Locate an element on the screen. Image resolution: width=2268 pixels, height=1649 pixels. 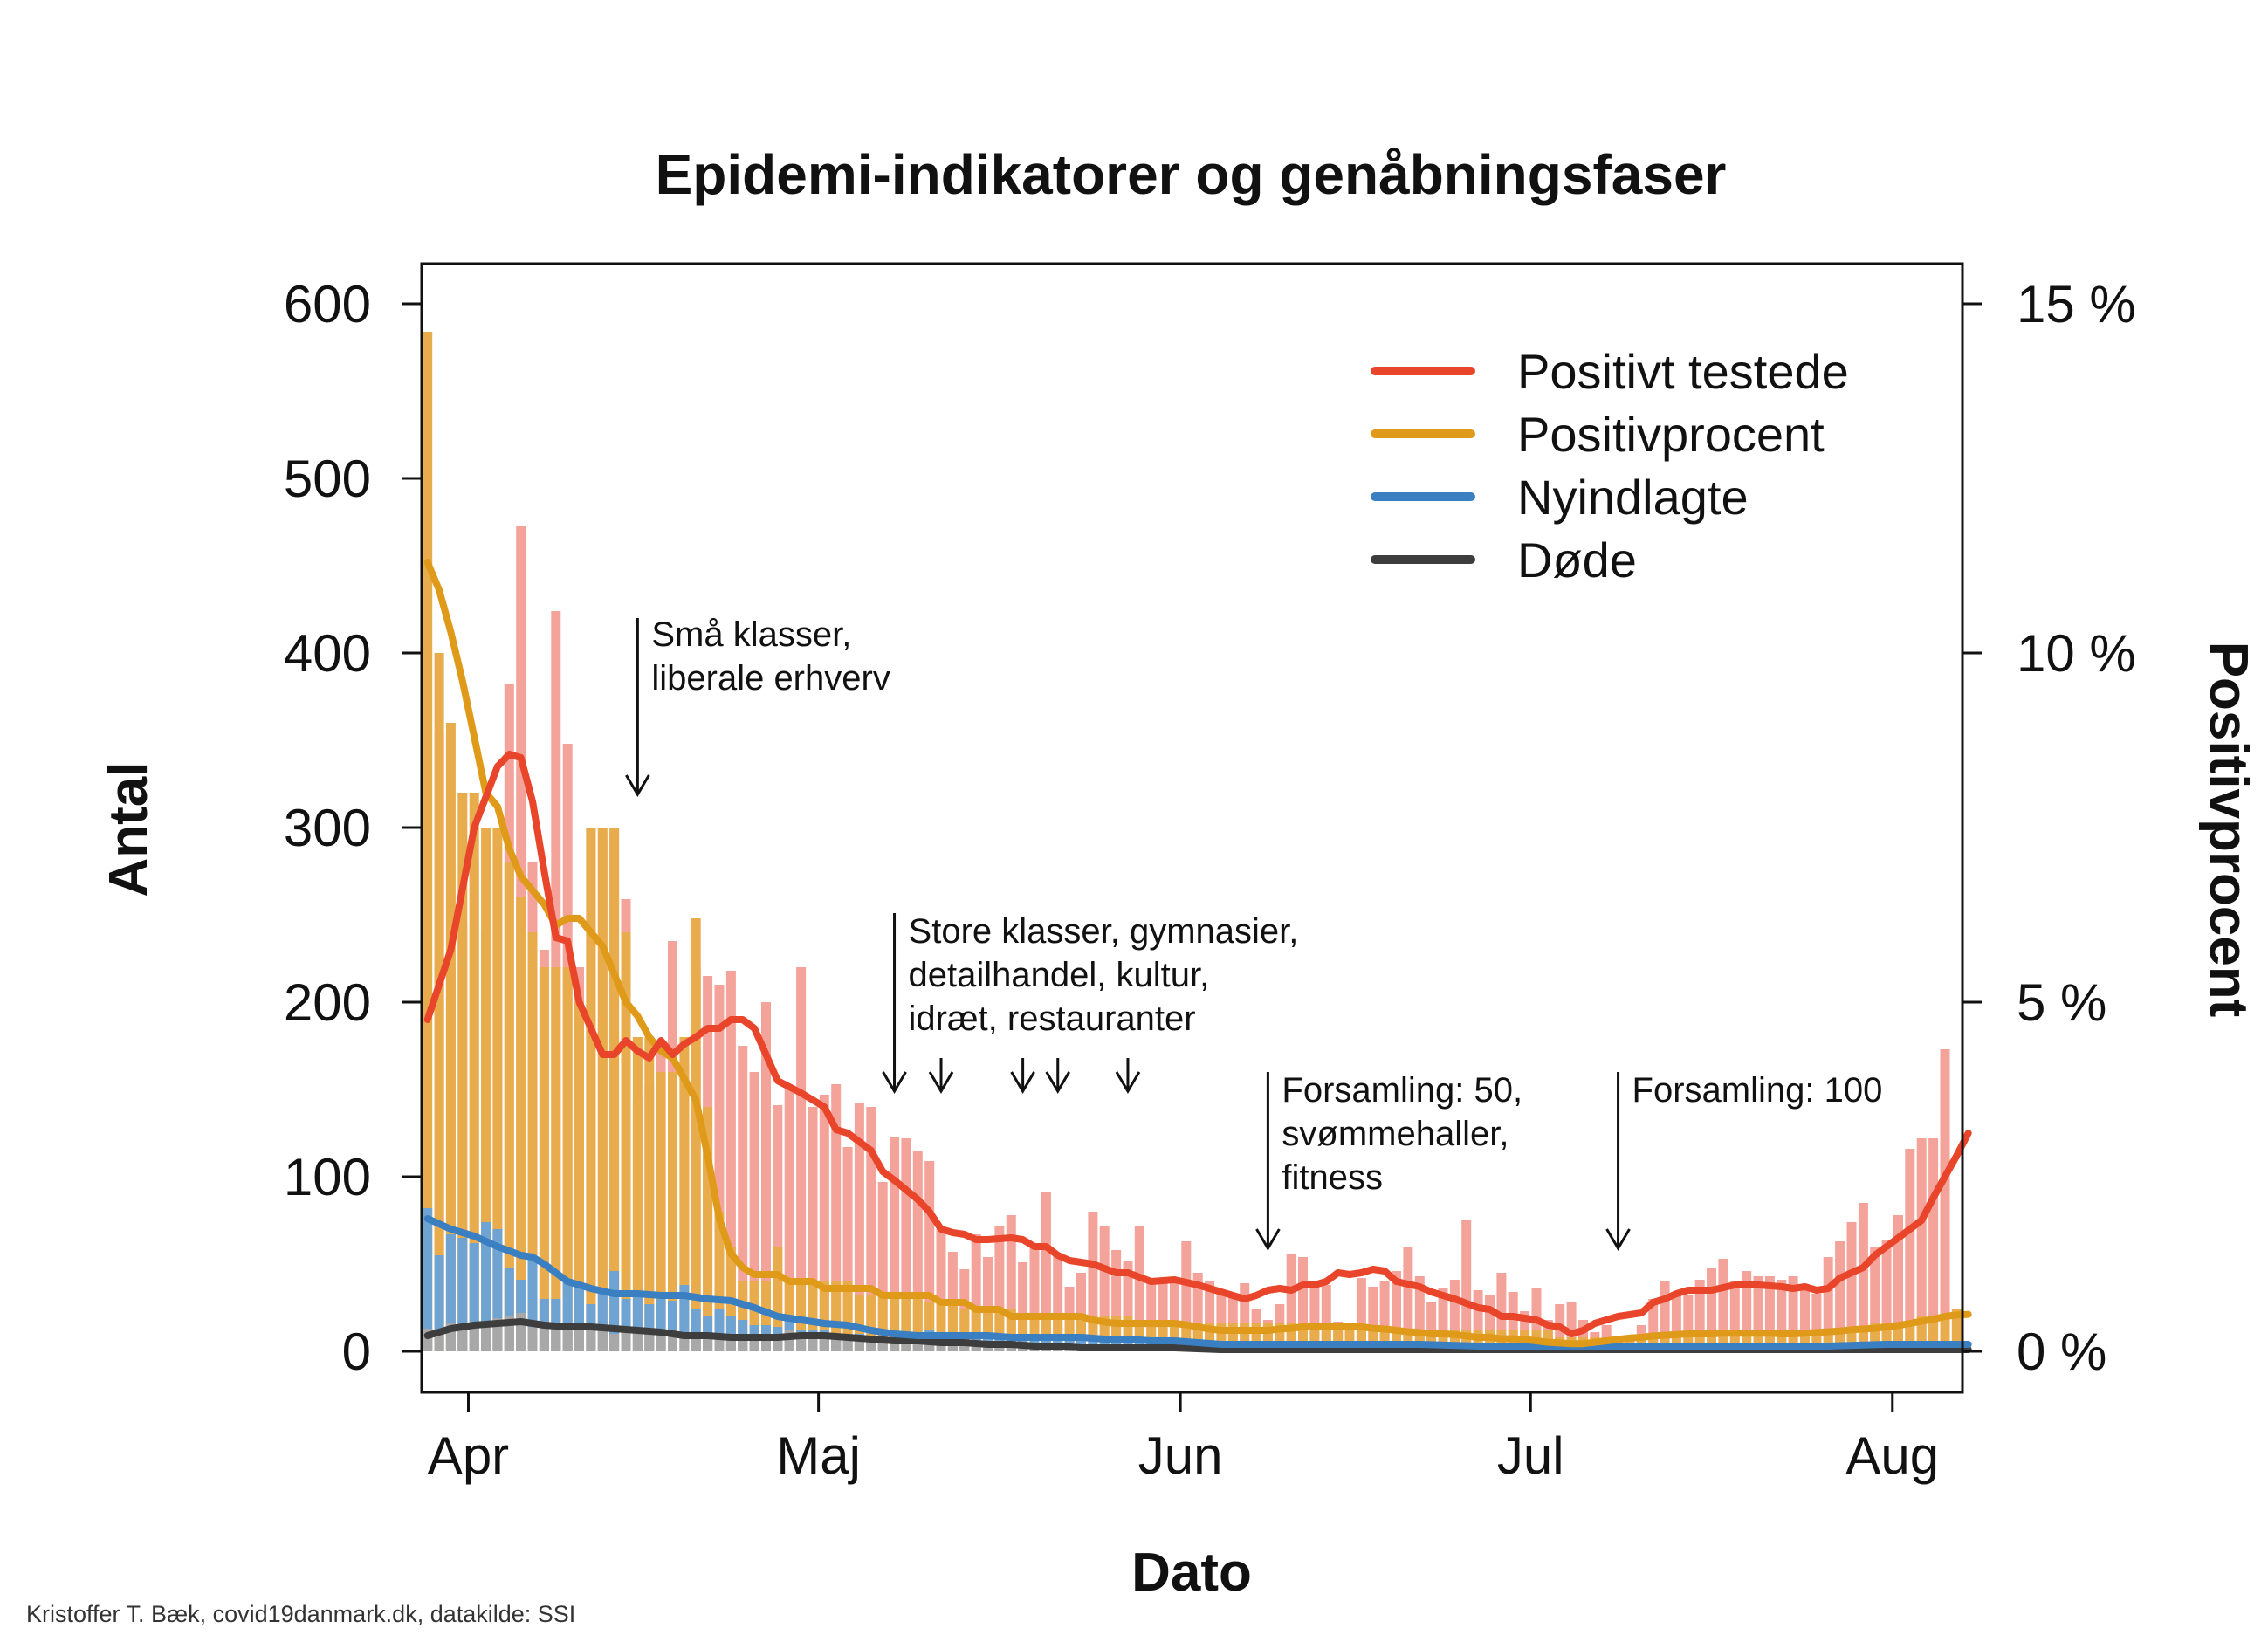
y-axis-left-title: Antal is located at coordinates (129, 829).